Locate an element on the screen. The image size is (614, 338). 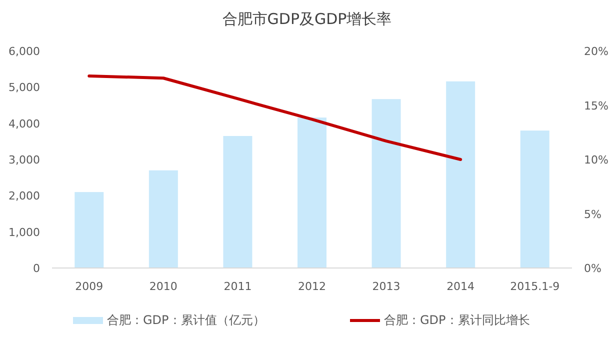
x-tick-label: 2015.1-9 is located at coordinates (535, 286).